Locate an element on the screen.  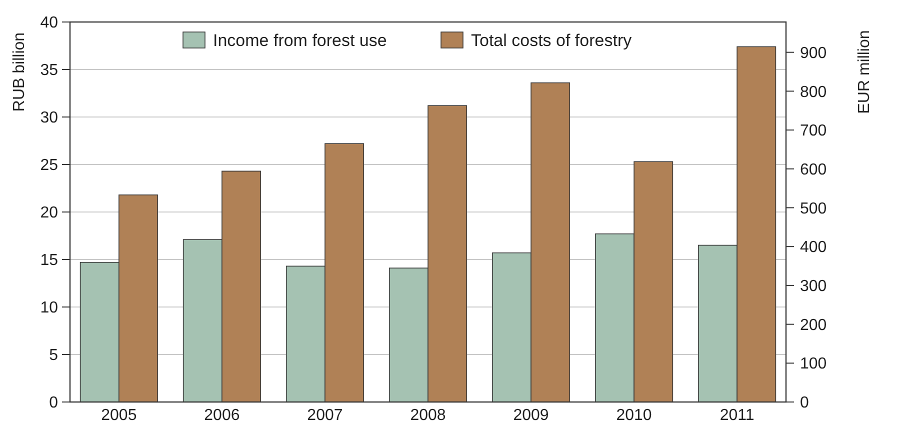
x-tick-label: 2011 is located at coordinates (737, 415).